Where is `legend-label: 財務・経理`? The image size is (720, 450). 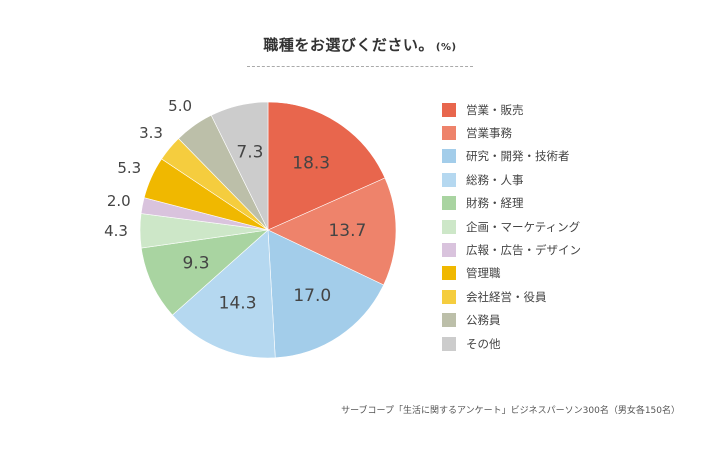
legend-label: 財務・経理 is located at coordinates (495, 203).